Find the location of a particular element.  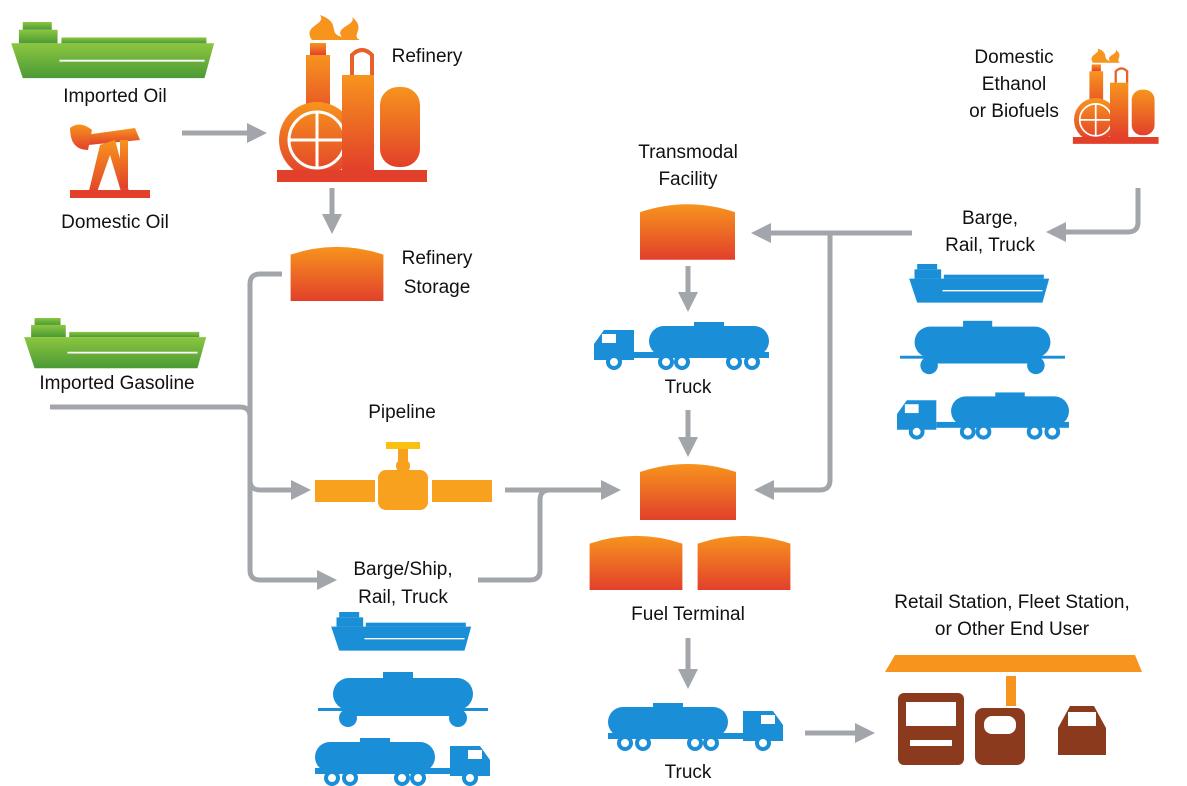

label: Ethanol is located at coordinates (1014, 84).